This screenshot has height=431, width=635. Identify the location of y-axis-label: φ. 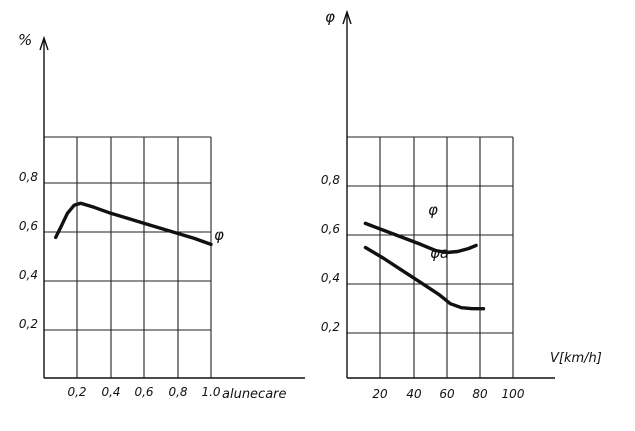
(330, 17).